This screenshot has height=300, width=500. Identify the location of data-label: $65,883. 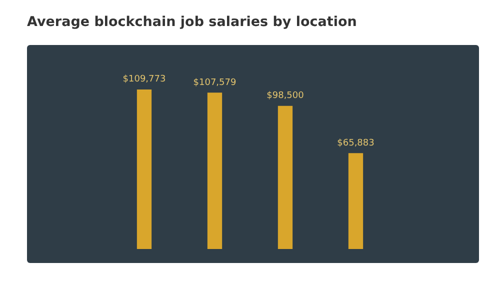
(355, 143).